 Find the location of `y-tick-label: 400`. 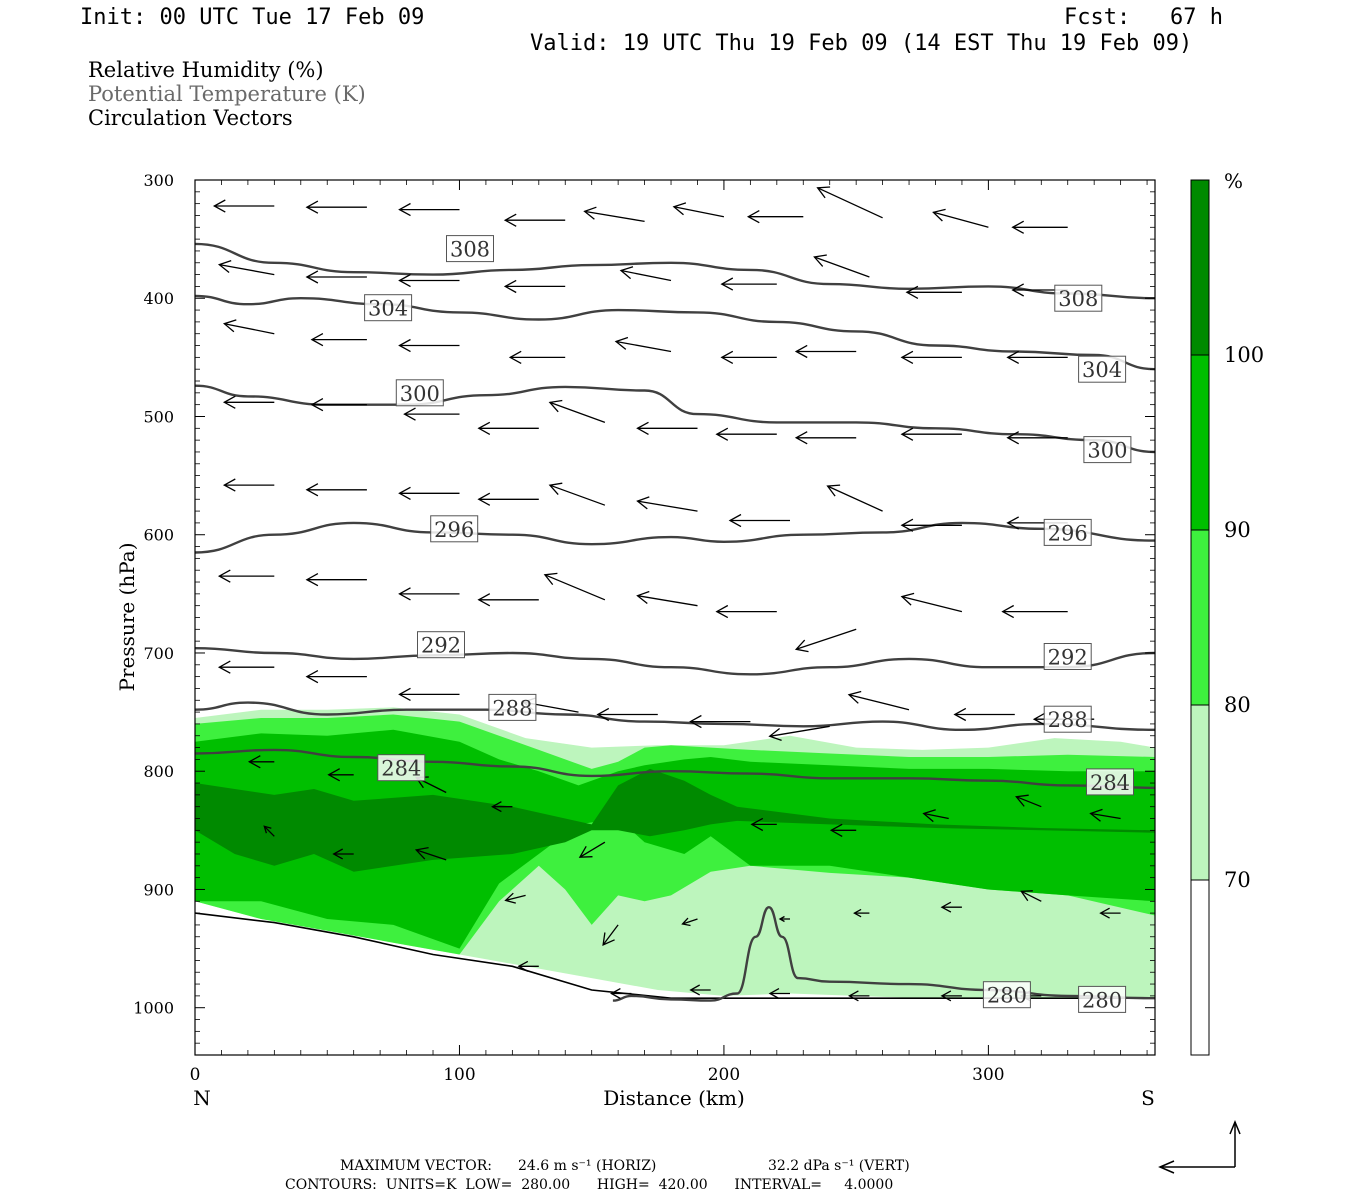

y-tick-label: 400 is located at coordinates (158, 298).